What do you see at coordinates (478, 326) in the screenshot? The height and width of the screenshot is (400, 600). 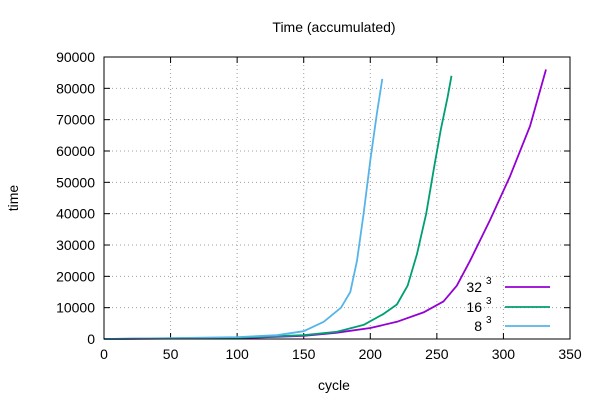 I see `legend-label-8: 8` at bounding box center [478, 326].